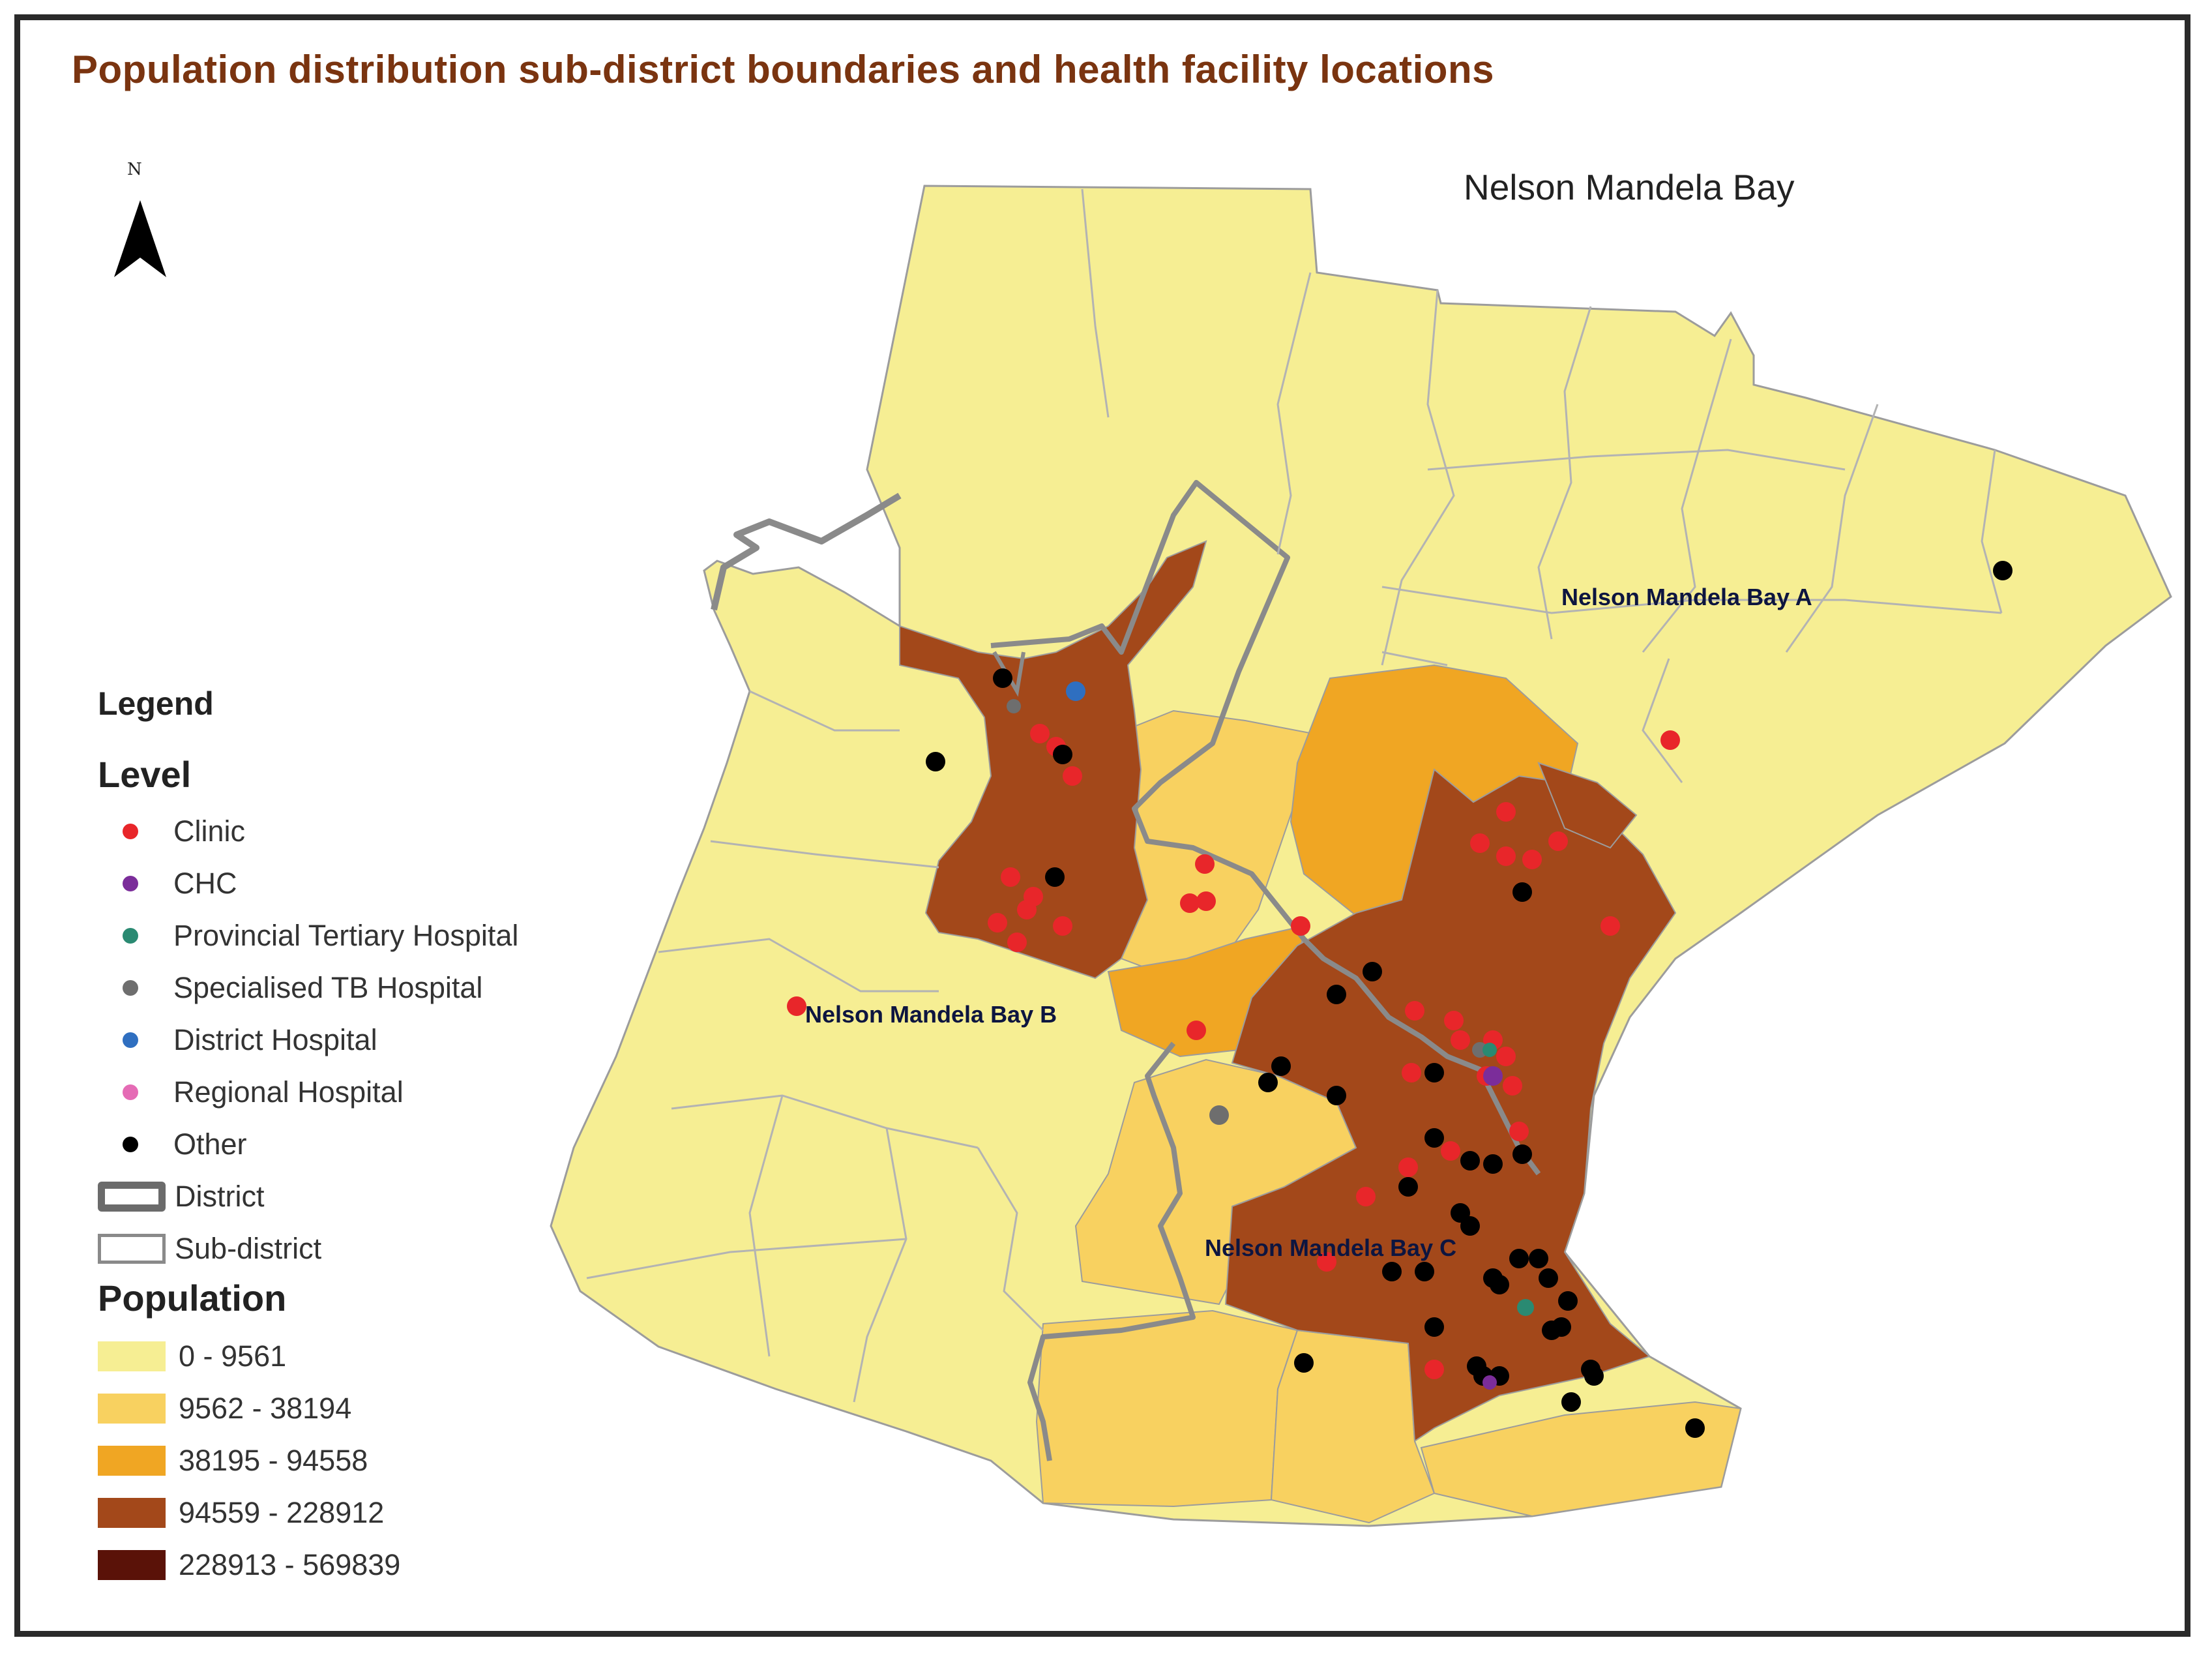  I want to click on legend-label: Specialised TB Hospital, so click(328, 988).